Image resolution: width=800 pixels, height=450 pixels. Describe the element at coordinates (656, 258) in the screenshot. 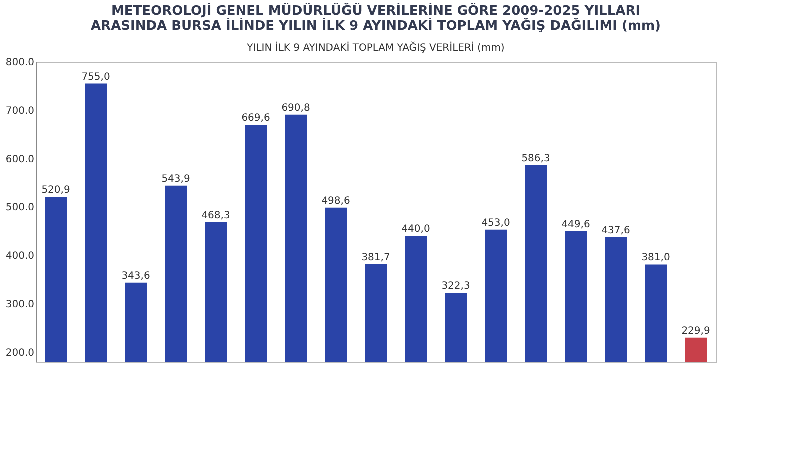

I see `data-label: 381,0` at that location.